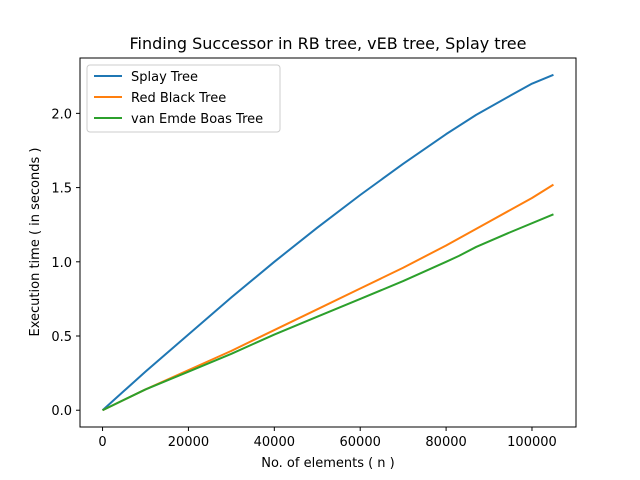 The width and height of the screenshot is (640, 480). Describe the element at coordinates (445, 442) in the screenshot. I see `x-tick-label: 80000` at that location.